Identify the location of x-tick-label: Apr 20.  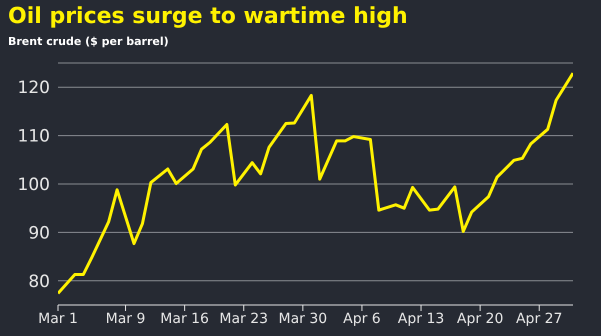
(480, 318).